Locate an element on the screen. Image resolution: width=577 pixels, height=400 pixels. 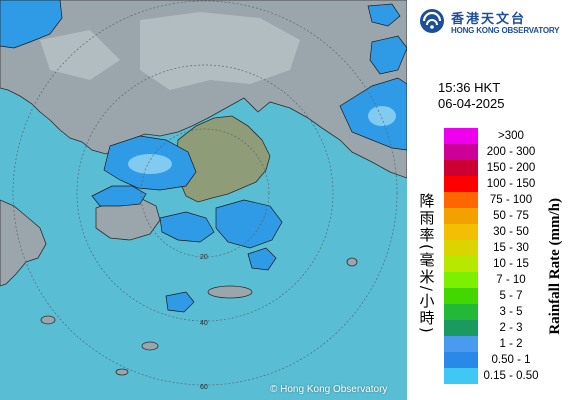
range-ring-label-60: 60 is located at coordinates (204, 387).